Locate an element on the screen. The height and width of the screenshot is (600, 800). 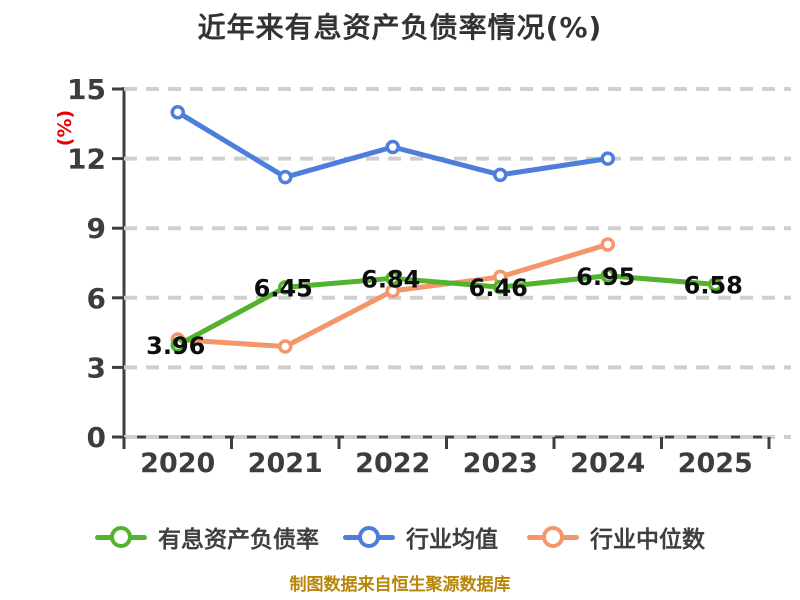
y-tick-label: 6 is located at coordinates (96, 298).